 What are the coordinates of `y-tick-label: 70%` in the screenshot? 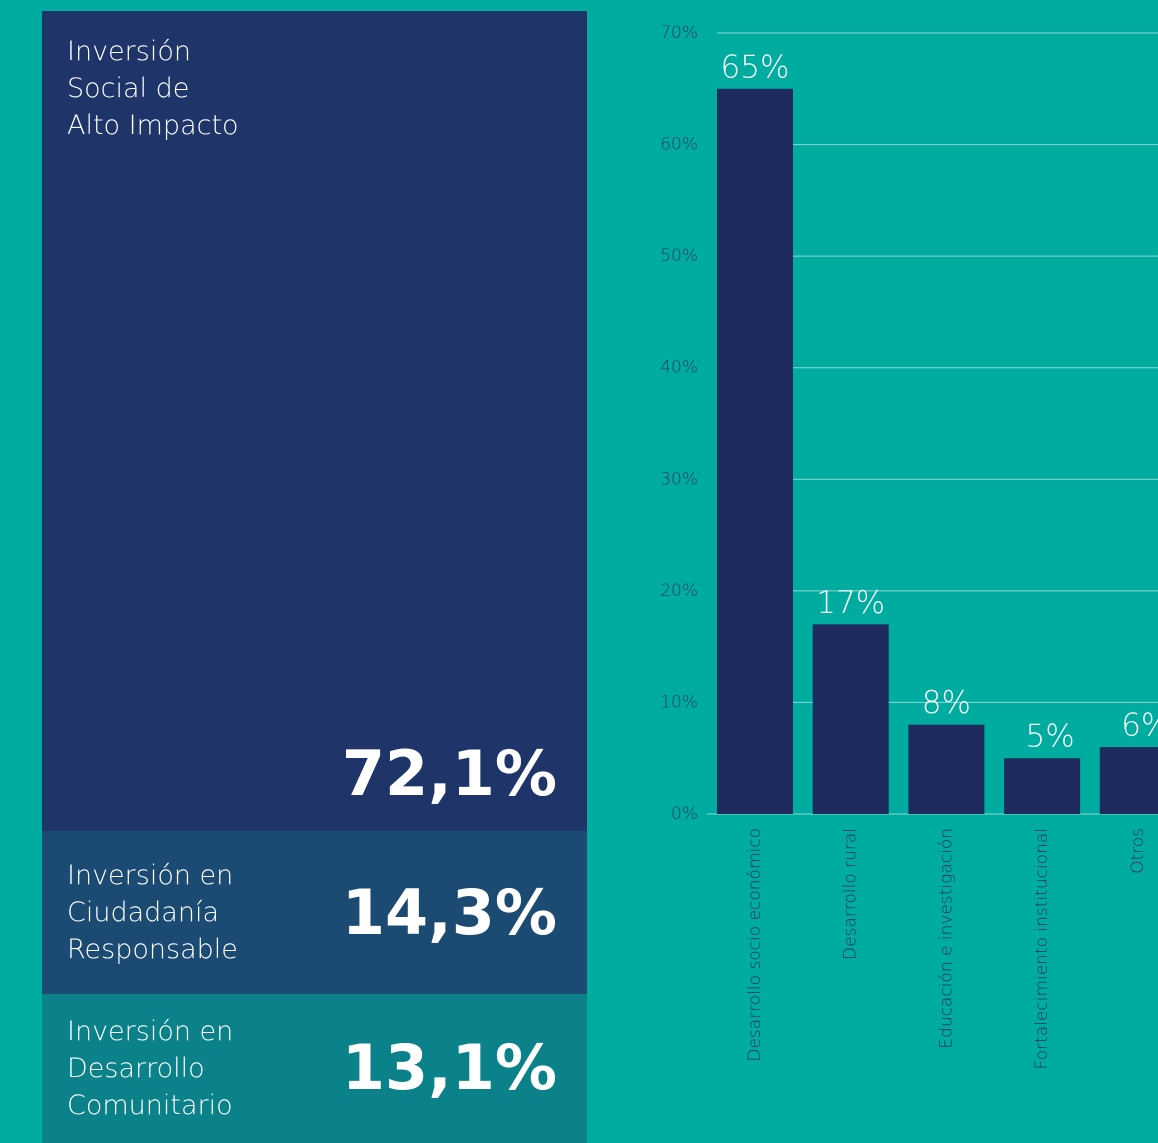 It's located at (679, 33).